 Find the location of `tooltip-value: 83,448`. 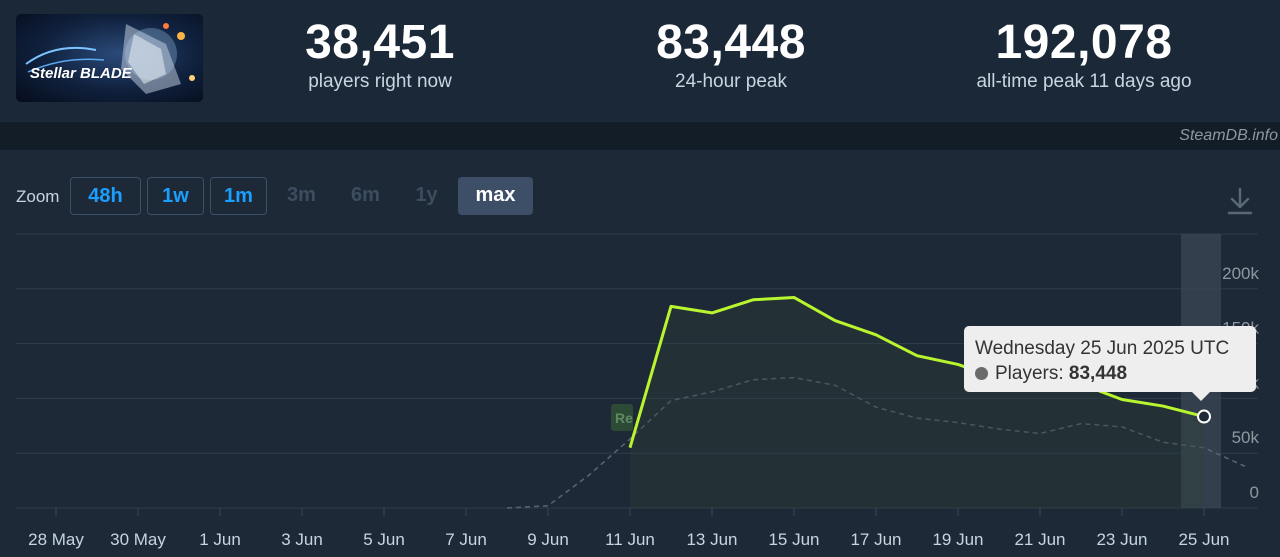

tooltip-value: 83,448 is located at coordinates (1098, 373).